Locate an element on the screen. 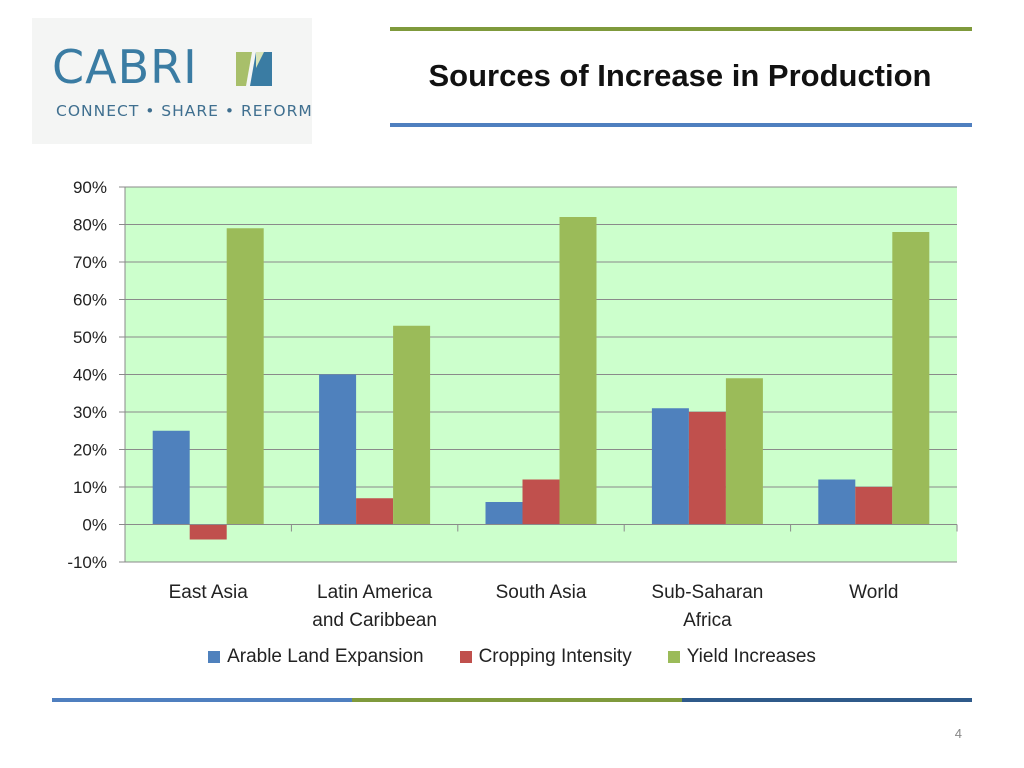 The height and width of the screenshot is (768, 1024). x-tick-label: Sub-Saharan is located at coordinates (707, 592).